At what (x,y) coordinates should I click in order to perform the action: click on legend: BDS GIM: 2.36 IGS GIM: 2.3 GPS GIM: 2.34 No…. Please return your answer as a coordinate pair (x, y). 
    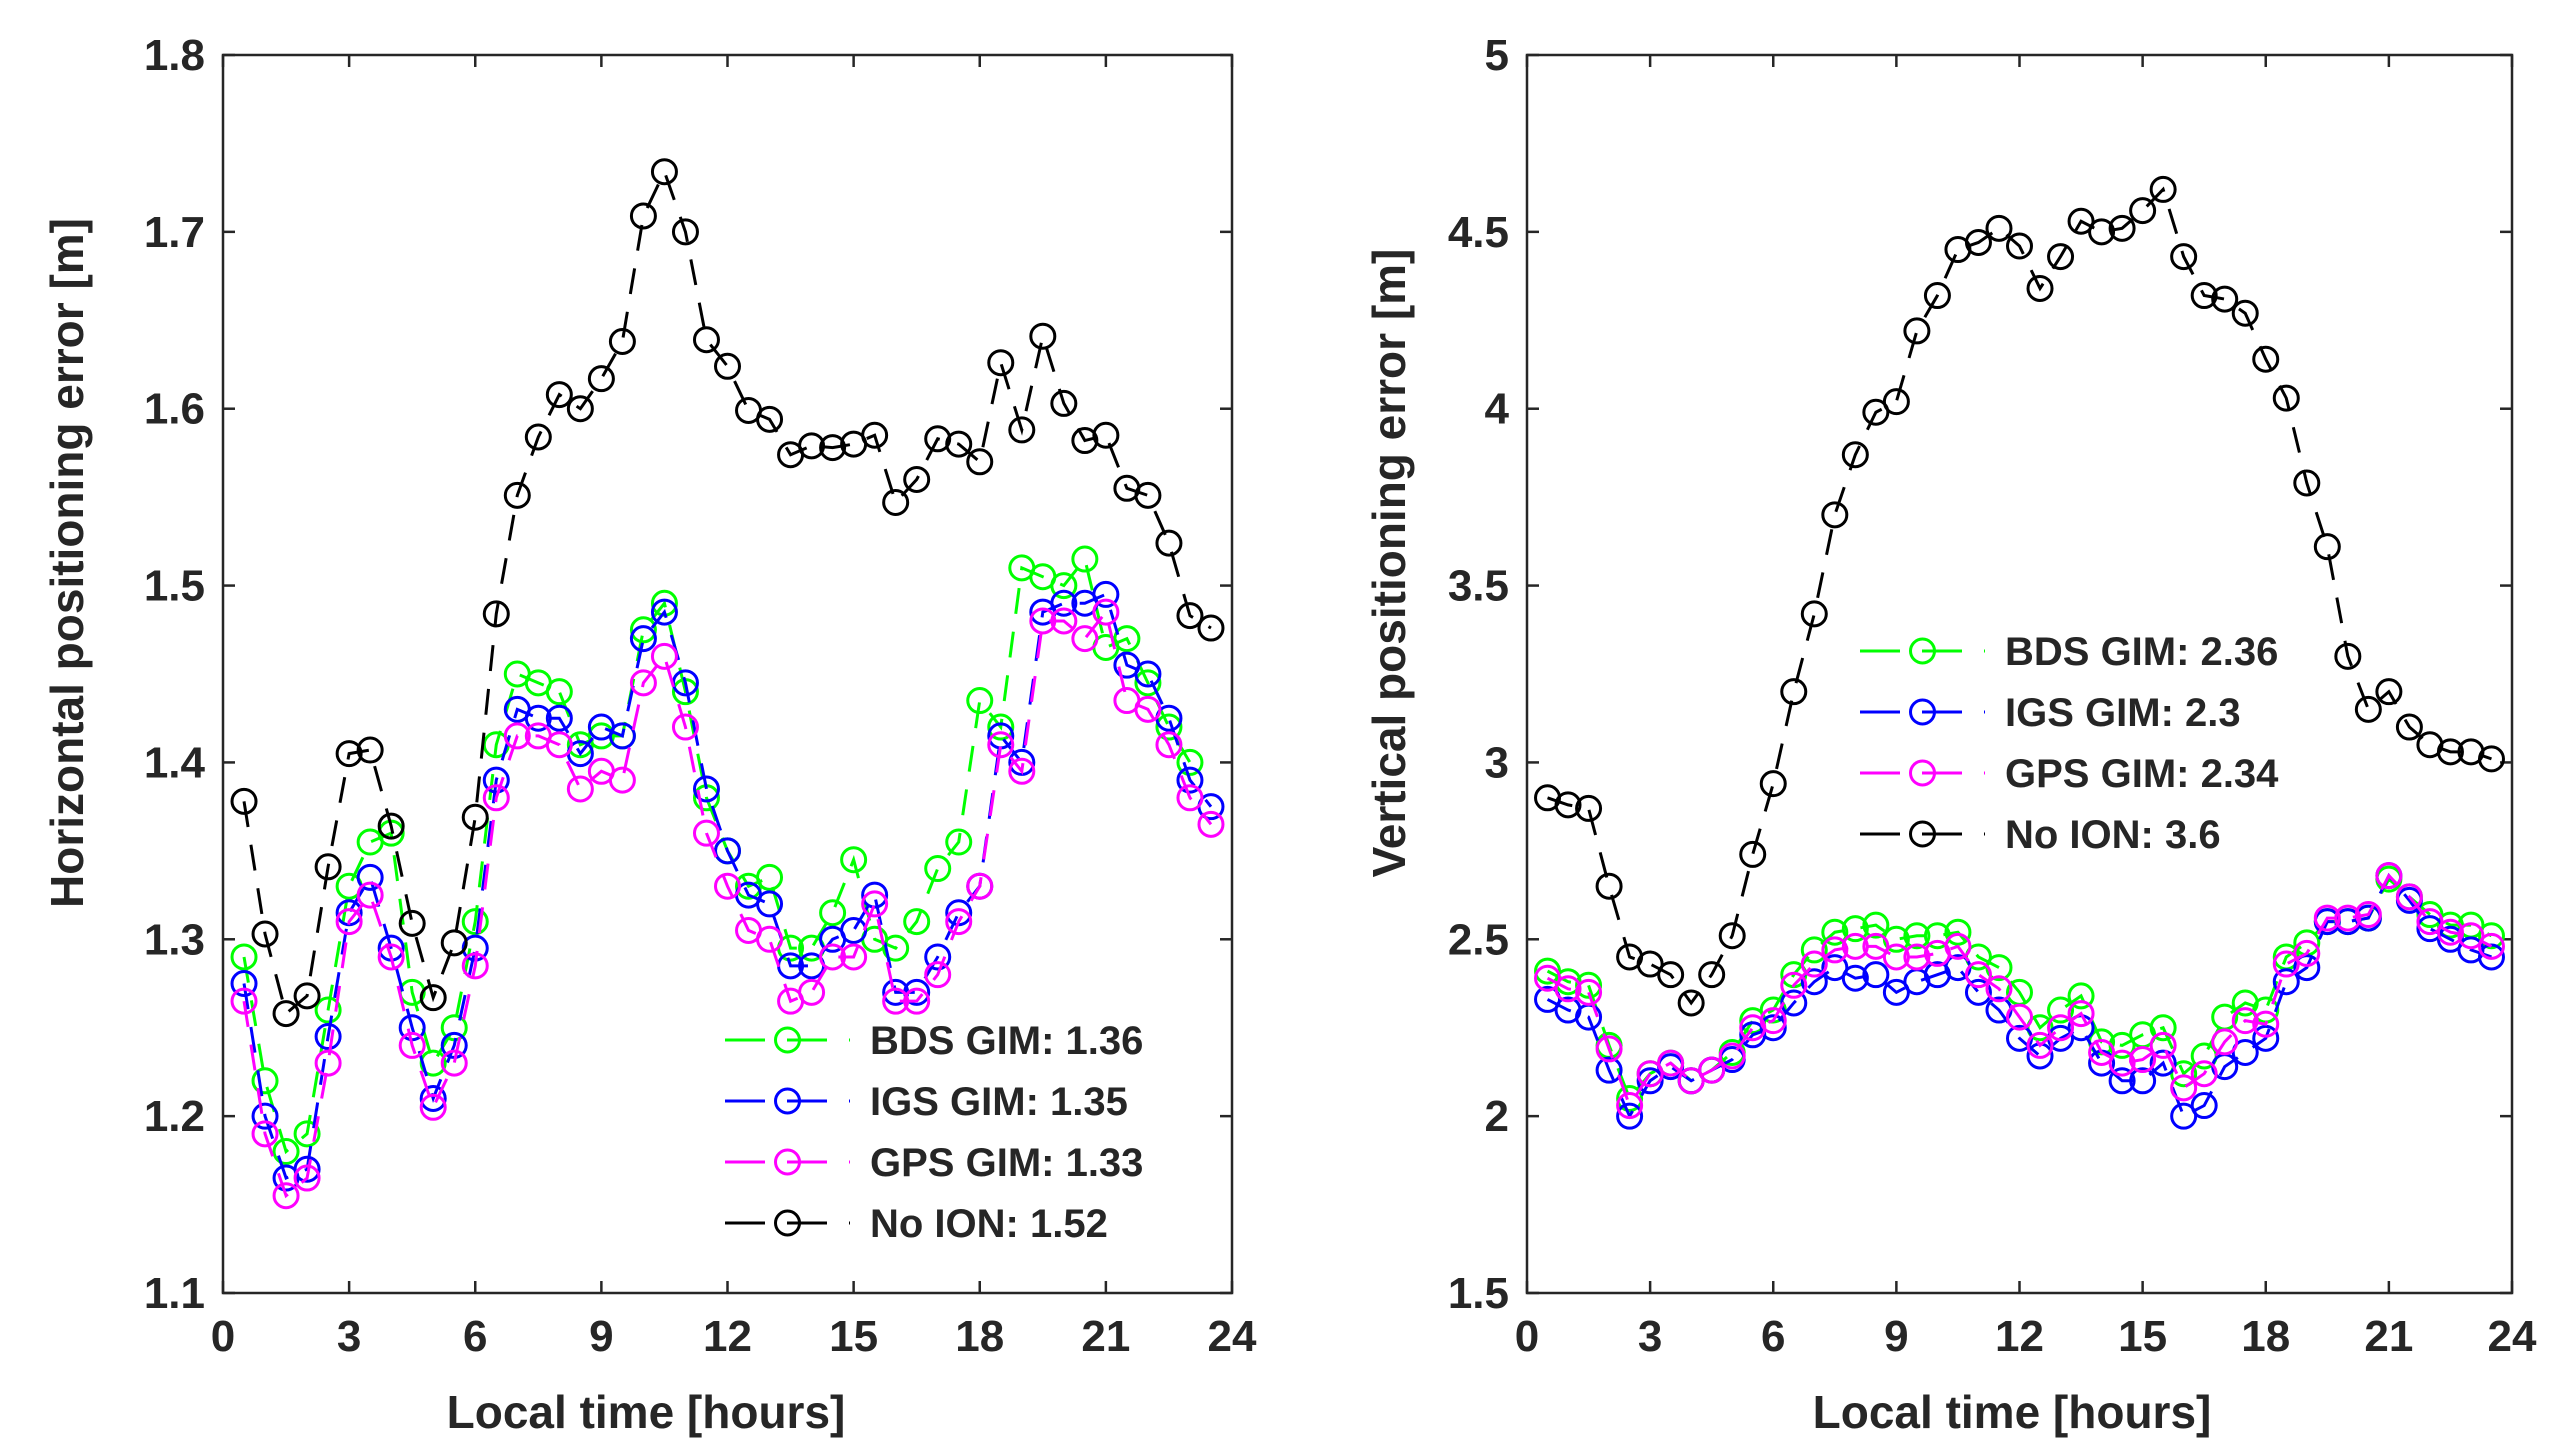
    Looking at the image, I should click on (2069, 743).